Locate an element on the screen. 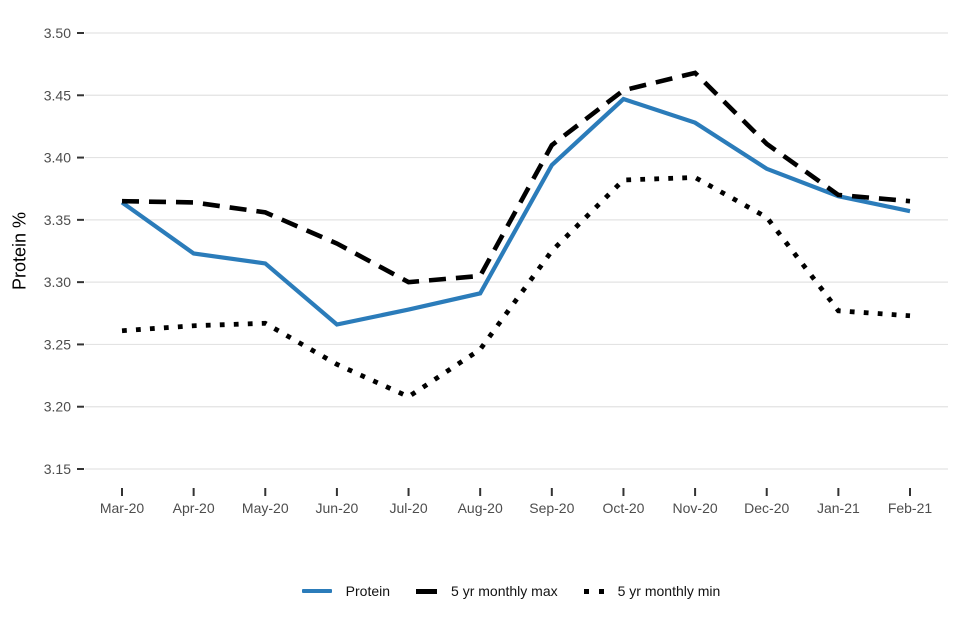  x-tick-label: Dec-20 is located at coordinates (766, 508).